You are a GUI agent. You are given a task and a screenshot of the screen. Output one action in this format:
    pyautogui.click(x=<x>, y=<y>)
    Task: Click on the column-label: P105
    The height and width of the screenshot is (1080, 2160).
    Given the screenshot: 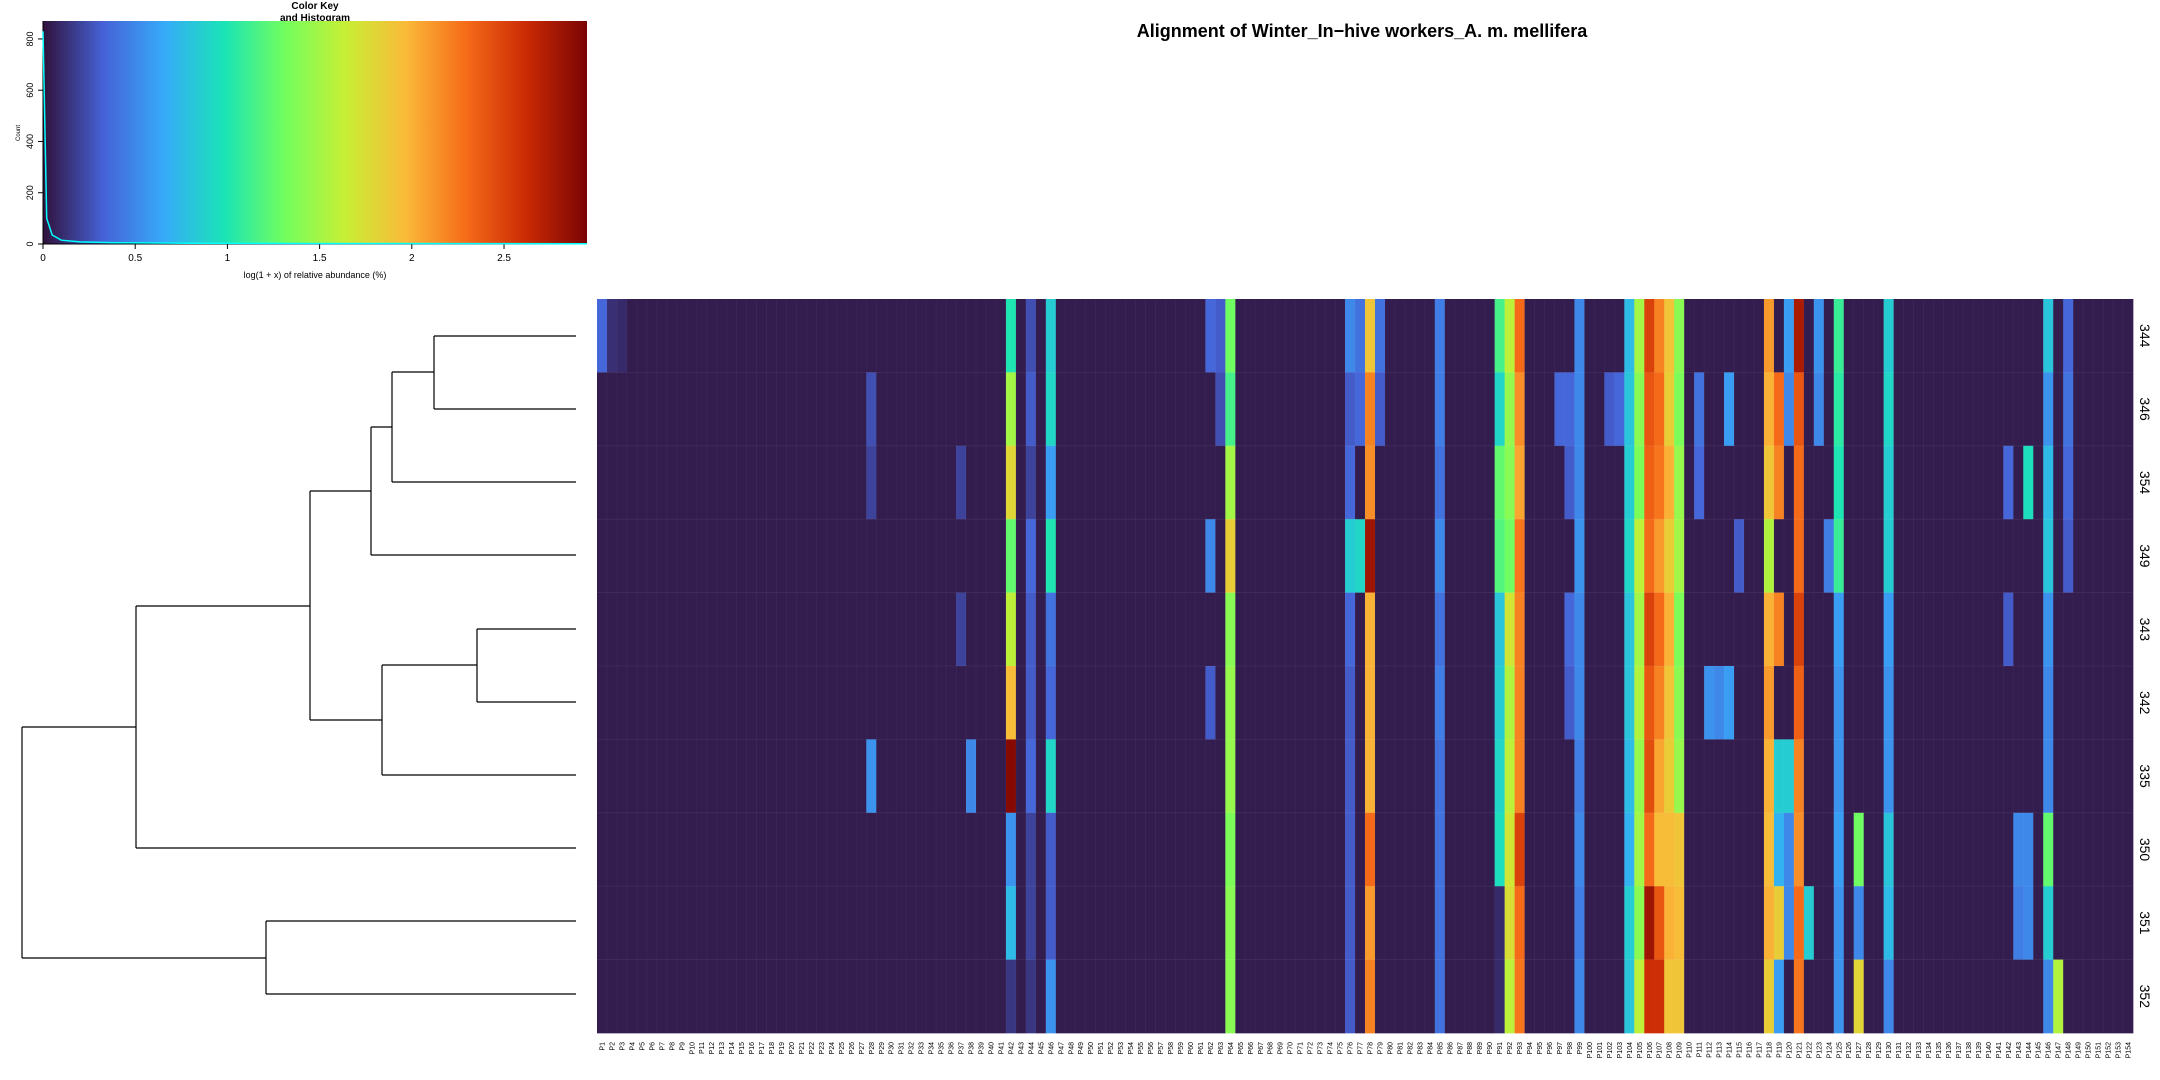 What is the action you would take?
    pyautogui.click(x=1640, y=1050)
    